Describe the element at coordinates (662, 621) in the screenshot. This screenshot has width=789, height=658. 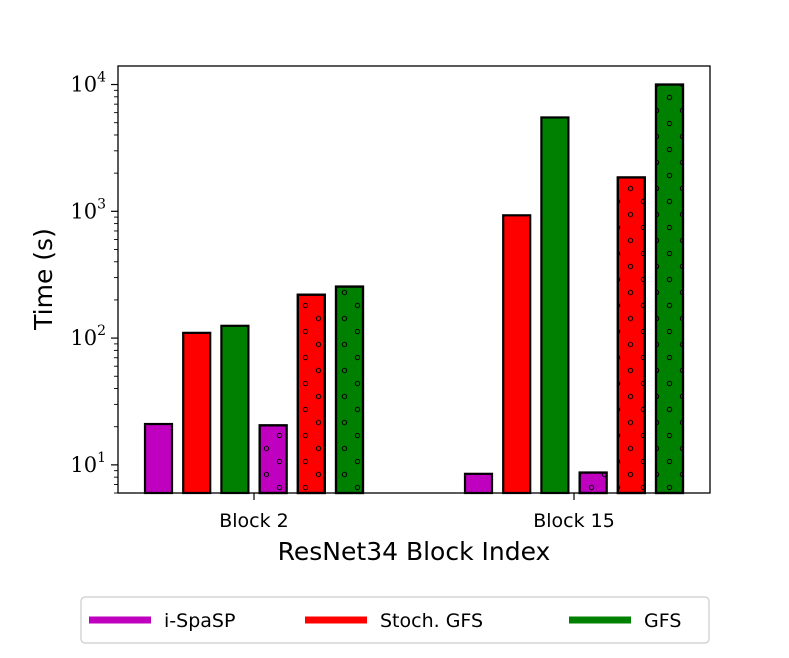
I see `legend-label-2: GFS` at that location.